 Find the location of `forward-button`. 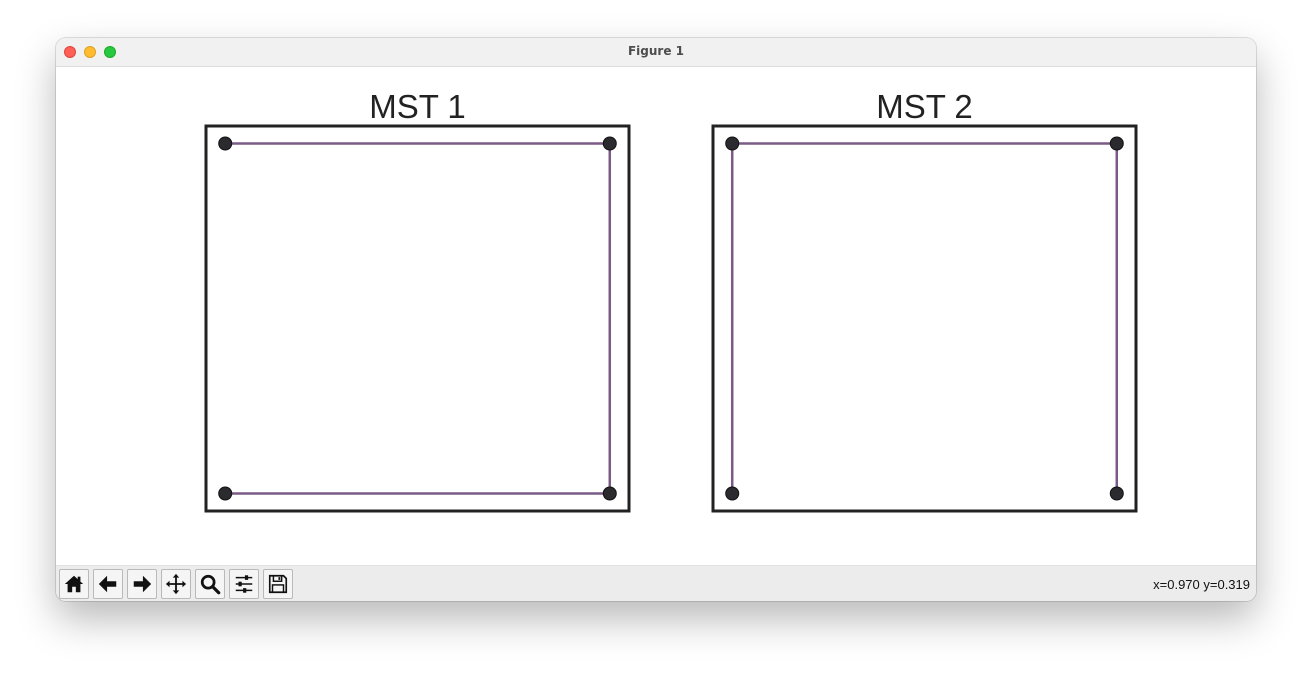

forward-button is located at coordinates (142, 584).